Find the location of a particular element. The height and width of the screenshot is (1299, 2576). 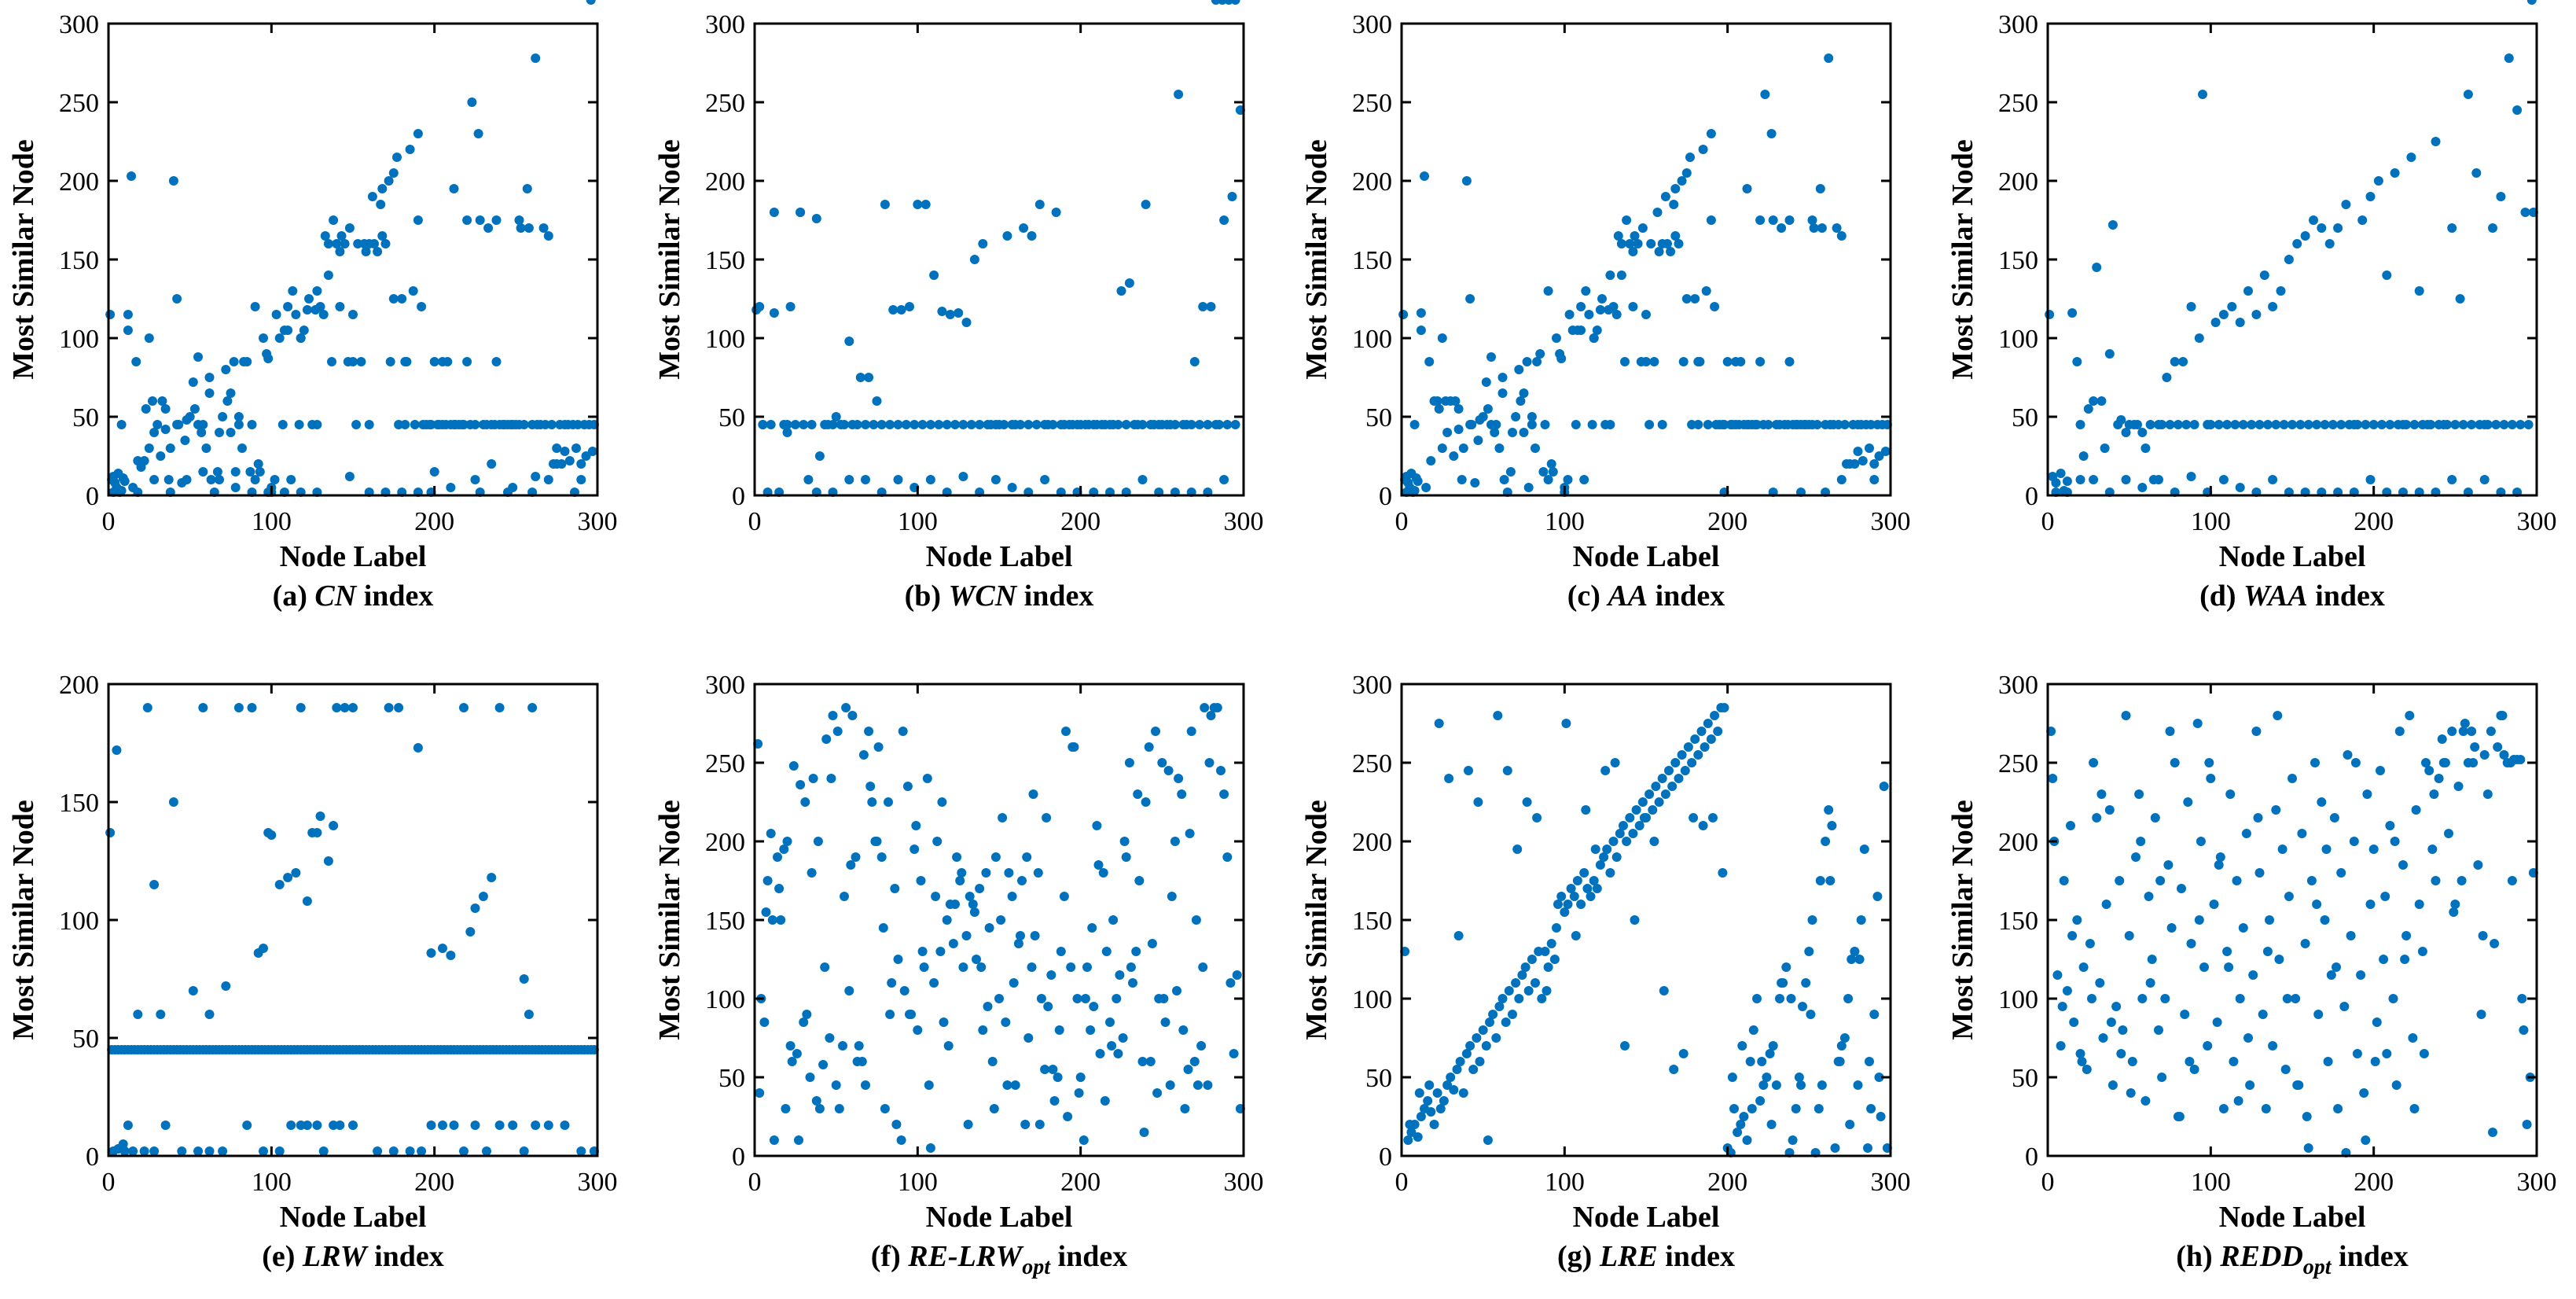

x-tick-label: 0 is located at coordinates (1402, 1182).